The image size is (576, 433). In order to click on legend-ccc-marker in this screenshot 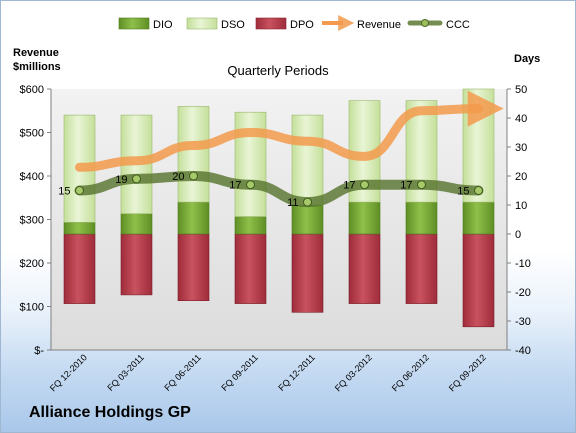, I will do `click(425, 23)`.